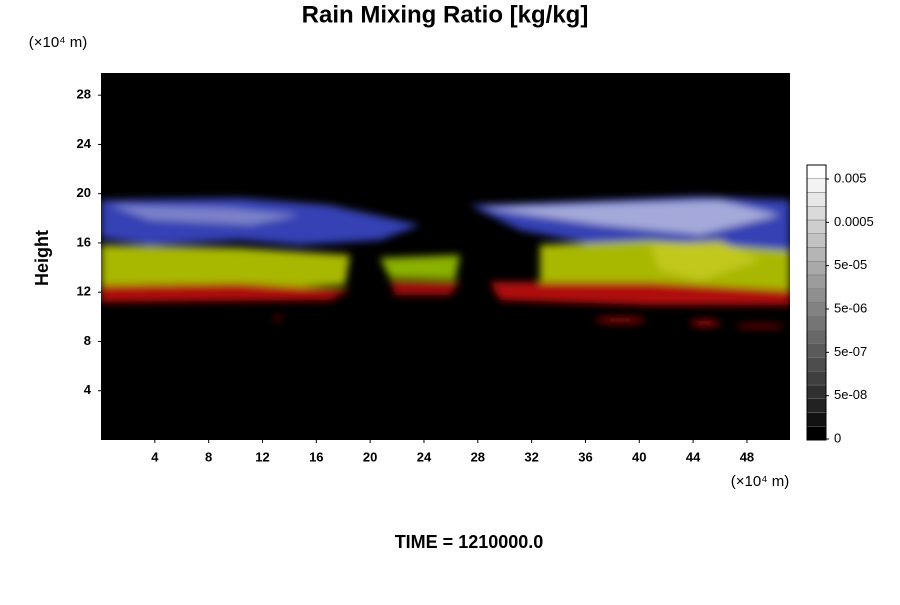 This screenshot has width=900, height=605. What do you see at coordinates (445, 14) in the screenshot?
I see `chart-title: Rain Mixing Ratio [kg/kg]` at bounding box center [445, 14].